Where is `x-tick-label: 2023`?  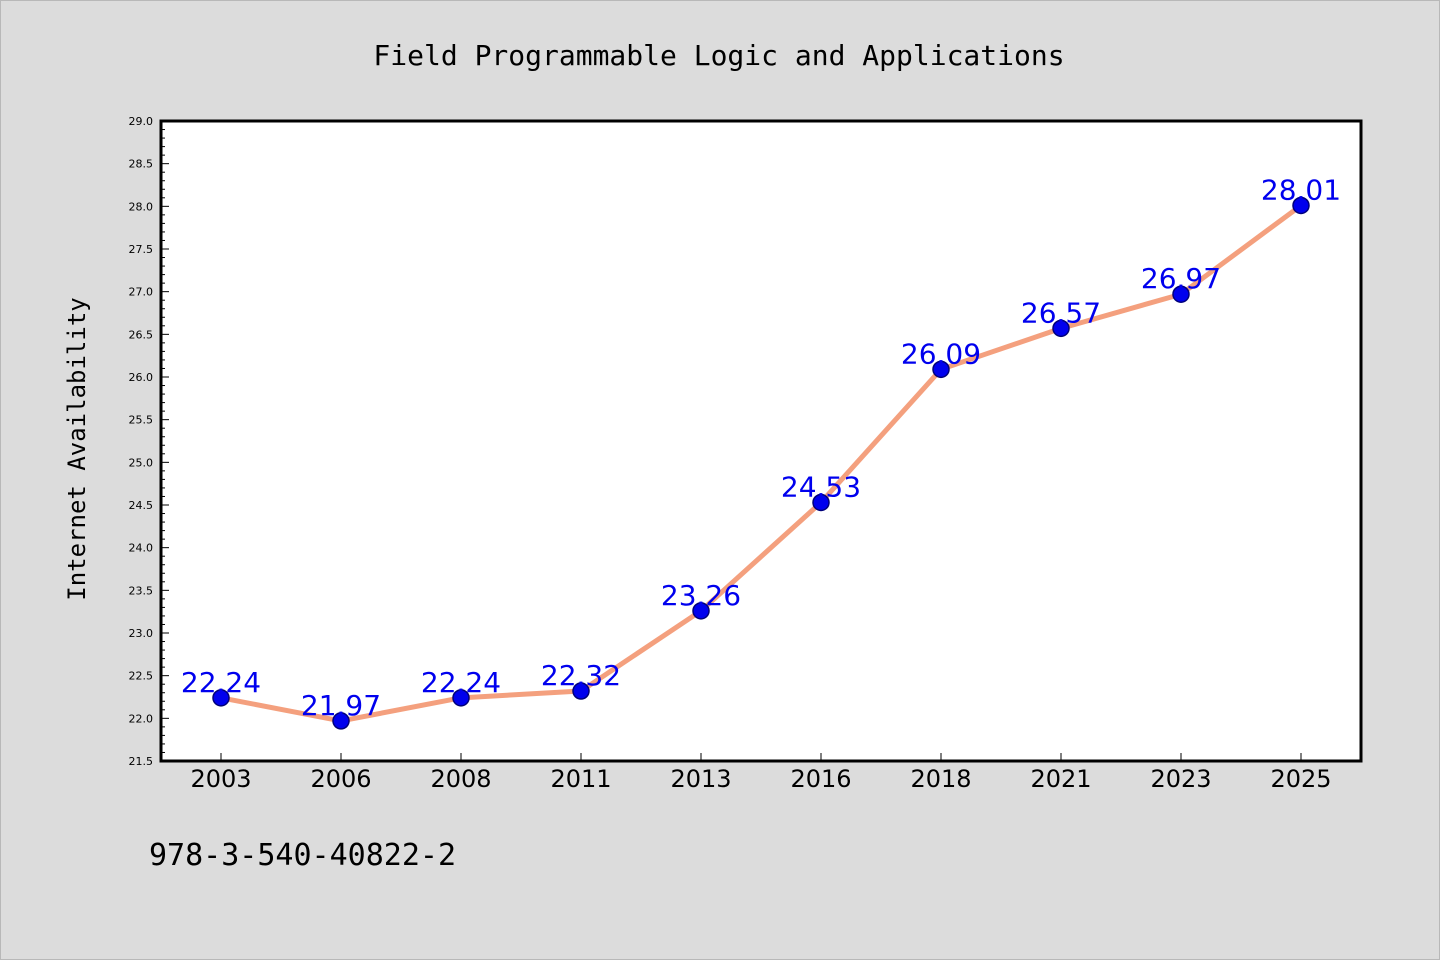
x-tick-label: 2023 is located at coordinates (1180, 779).